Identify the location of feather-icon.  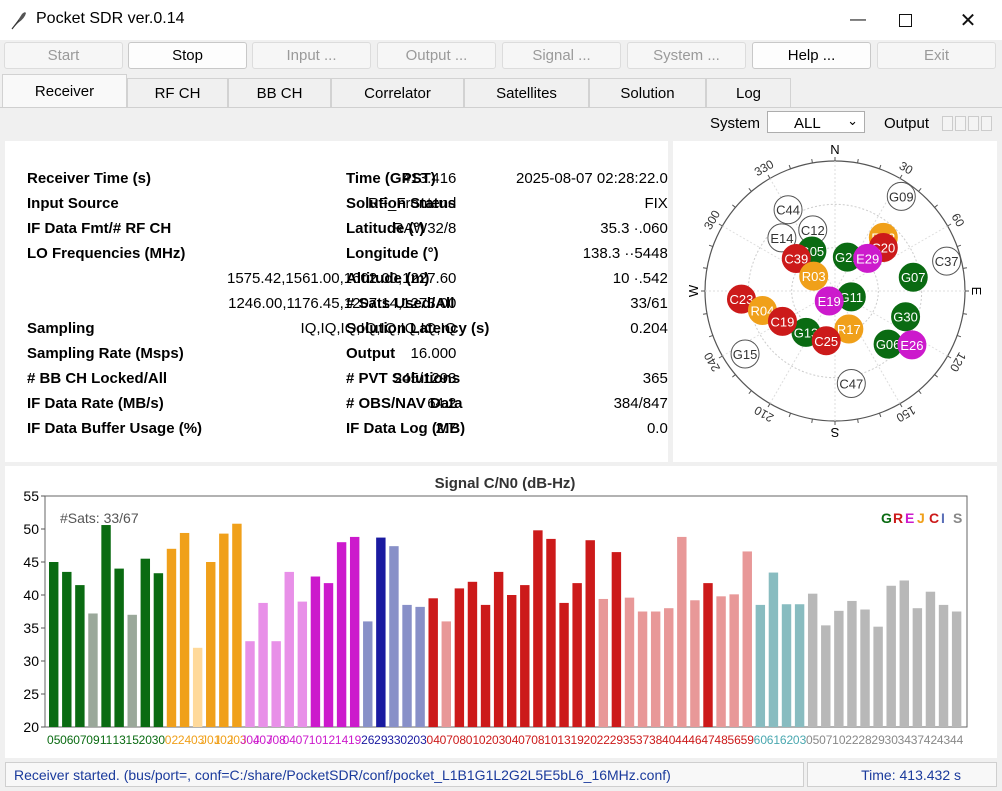
(18, 21).